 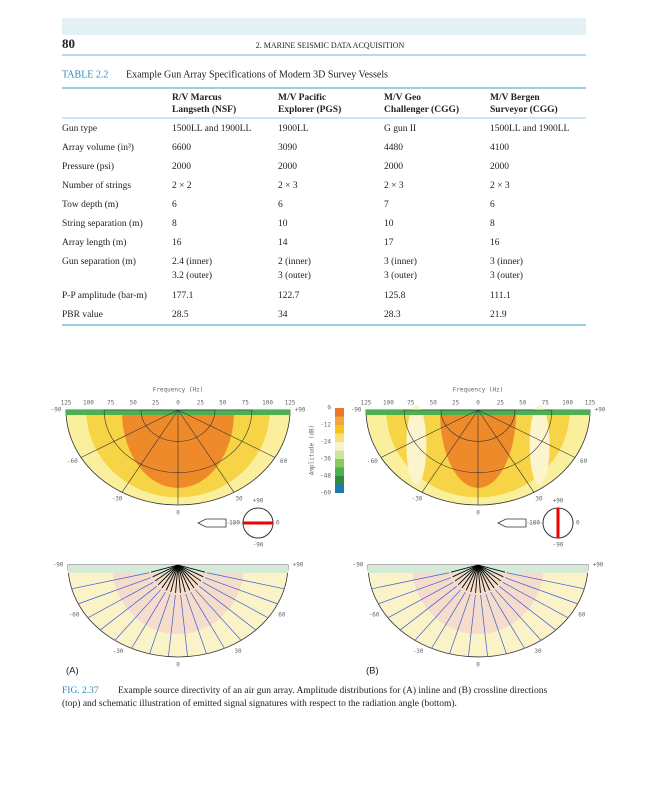 What do you see at coordinates (212, 129) in the screenshot?
I see `table-cell: 1500LL and 1900LL` at bounding box center [212, 129].